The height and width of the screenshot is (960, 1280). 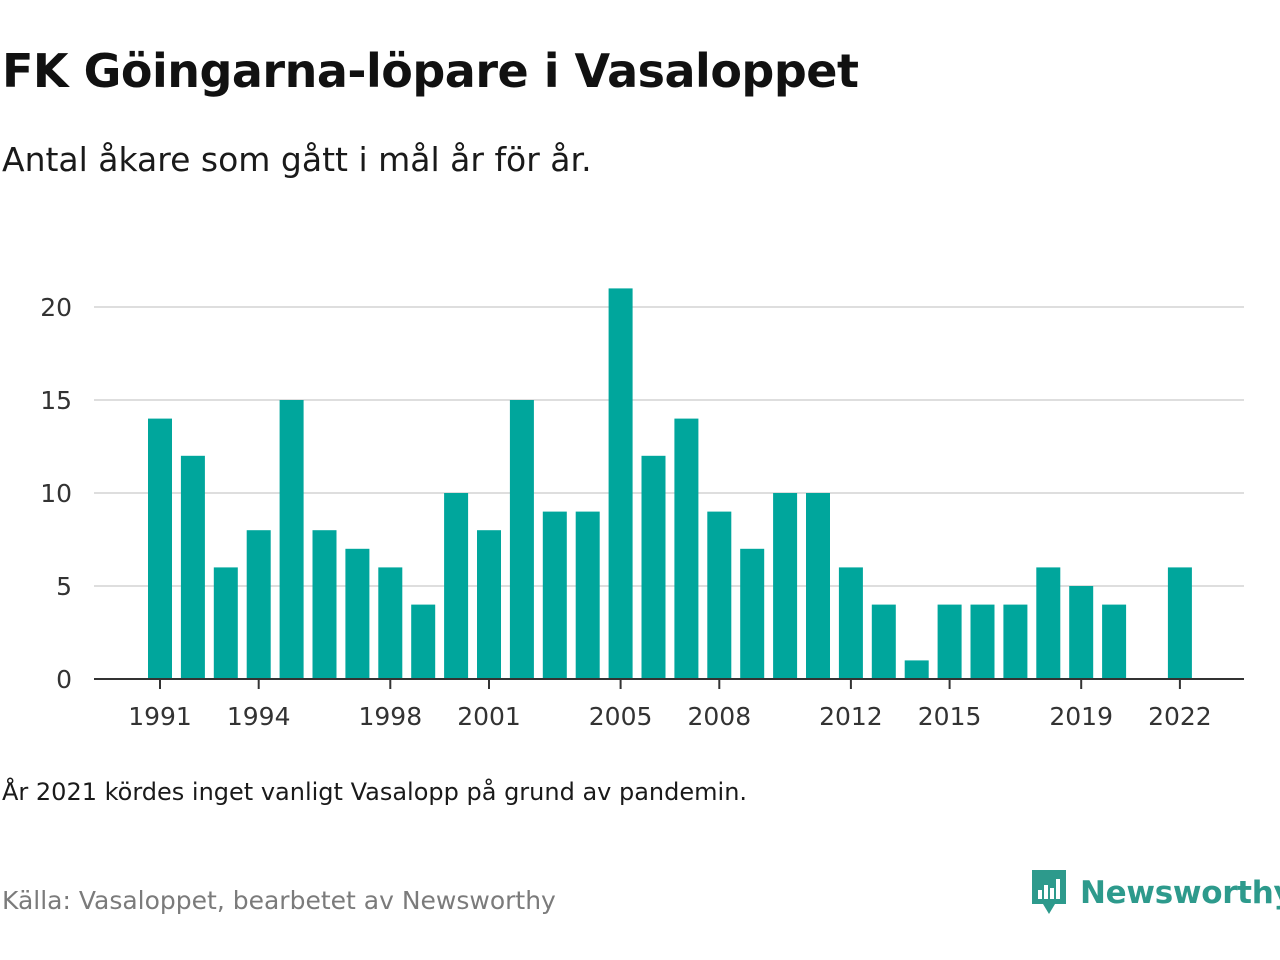 I want to click on bar-2006, so click(x=653, y=567).